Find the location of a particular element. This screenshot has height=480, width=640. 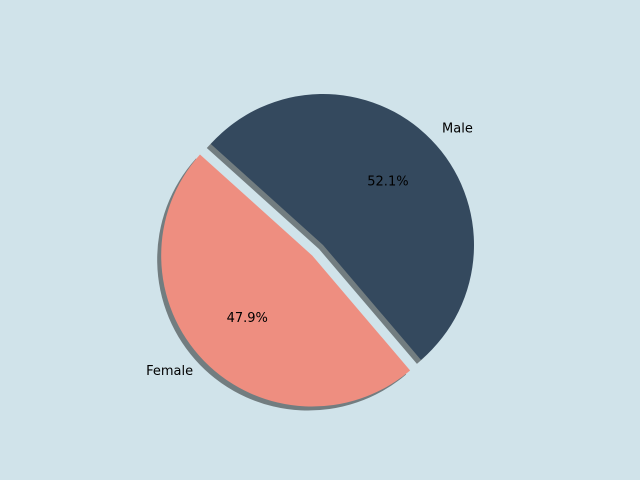

value-label: 47.9% is located at coordinates (247, 318).